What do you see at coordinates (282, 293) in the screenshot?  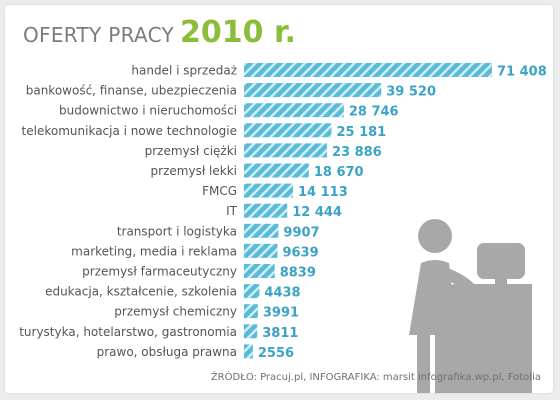 I see `value-label: 4438` at bounding box center [282, 293].